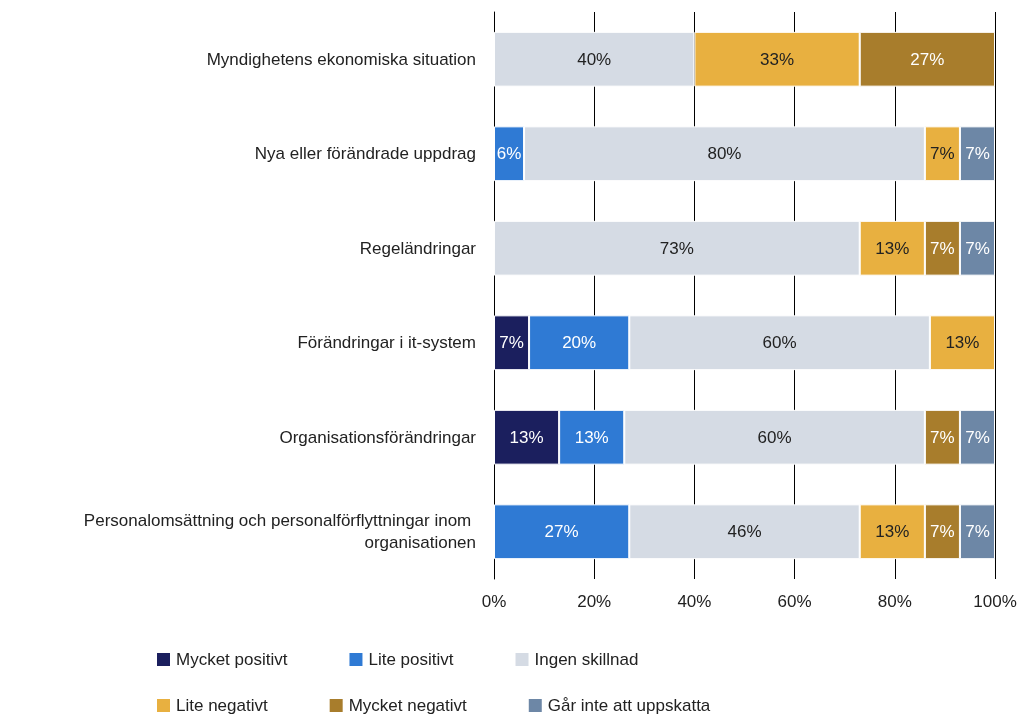 This screenshot has width=1025, height=727. What do you see at coordinates (494, 601) in the screenshot?
I see `x-tick-label: 0%` at bounding box center [494, 601].